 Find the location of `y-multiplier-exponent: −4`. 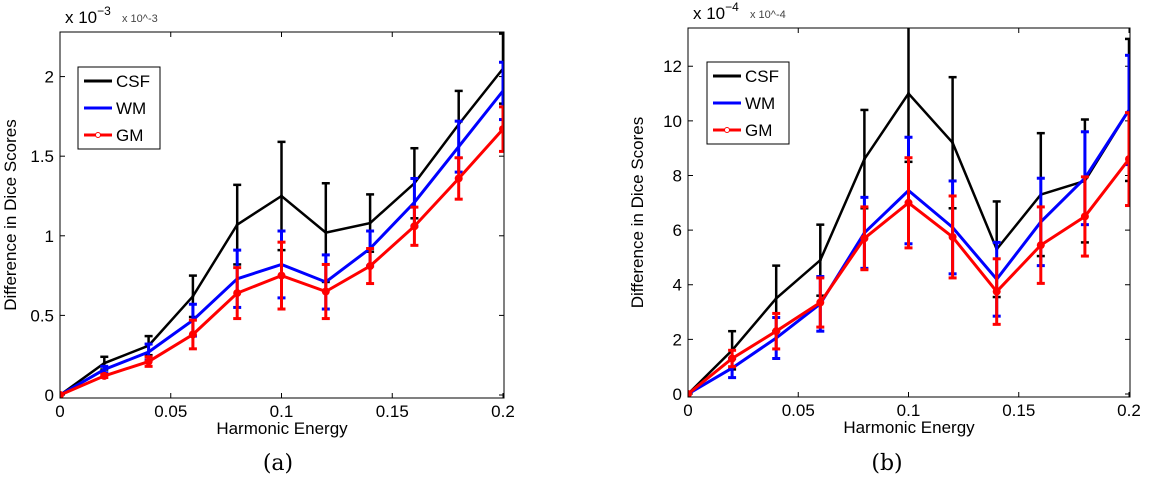

y-multiplier-exponent: −4 is located at coordinates (732, 7).